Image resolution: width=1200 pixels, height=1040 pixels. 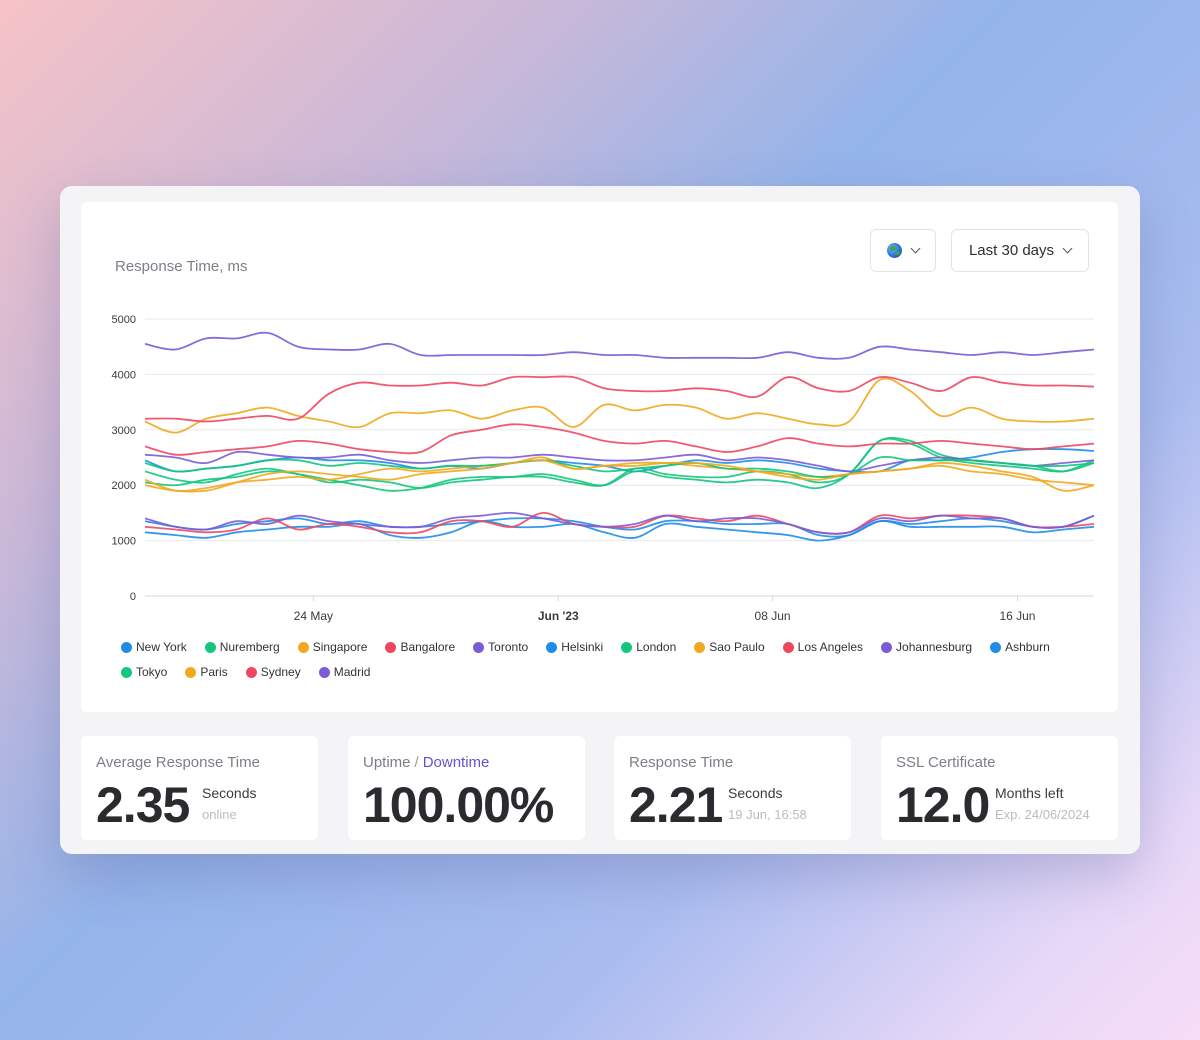 I want to click on legend-item-sao-paulo: Sao Paulo, so click(x=729, y=647).